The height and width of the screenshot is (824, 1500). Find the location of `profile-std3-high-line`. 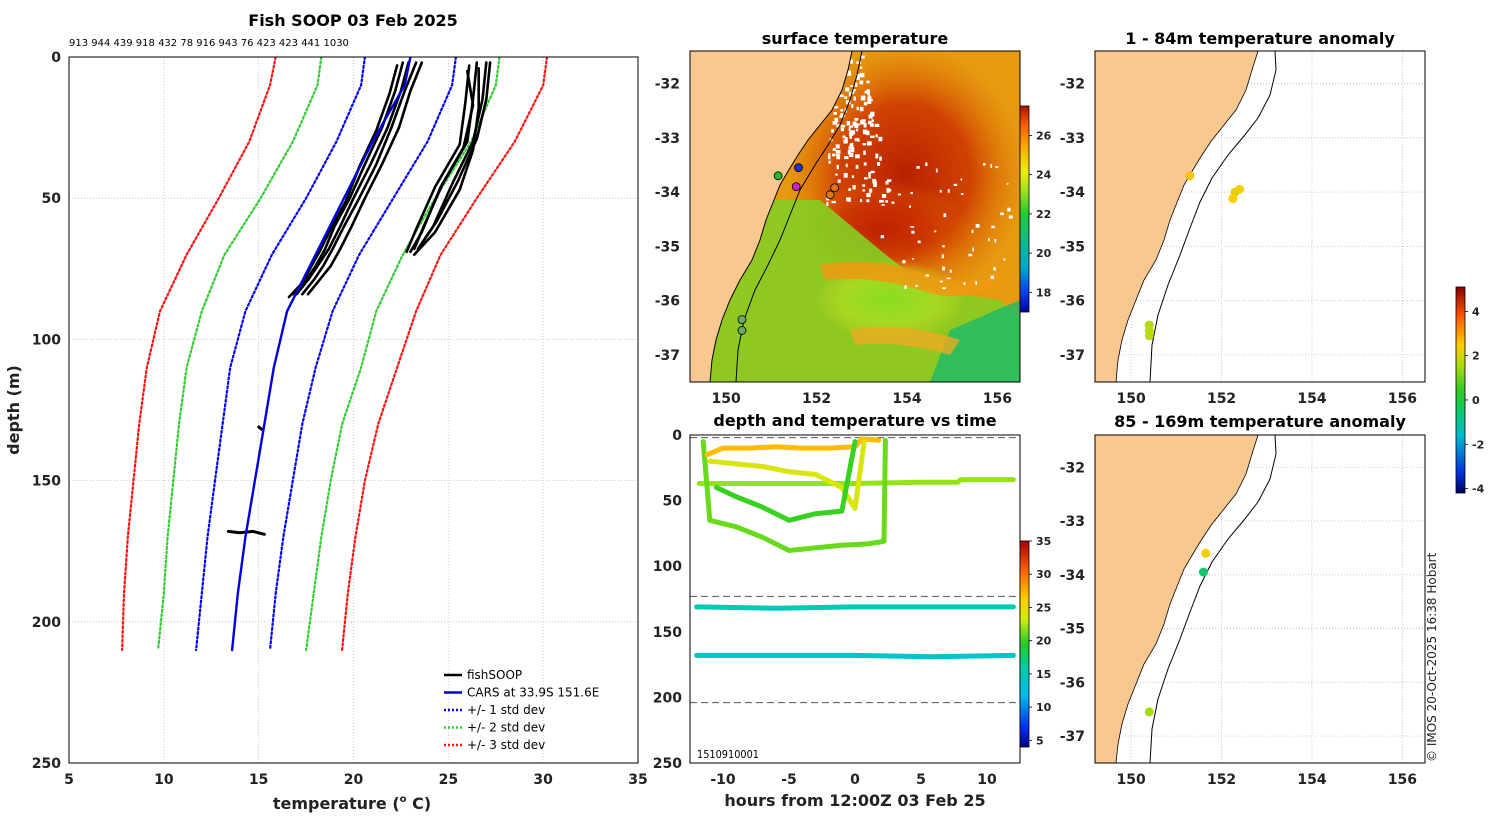

profile-std3-high-line is located at coordinates (445, 354).